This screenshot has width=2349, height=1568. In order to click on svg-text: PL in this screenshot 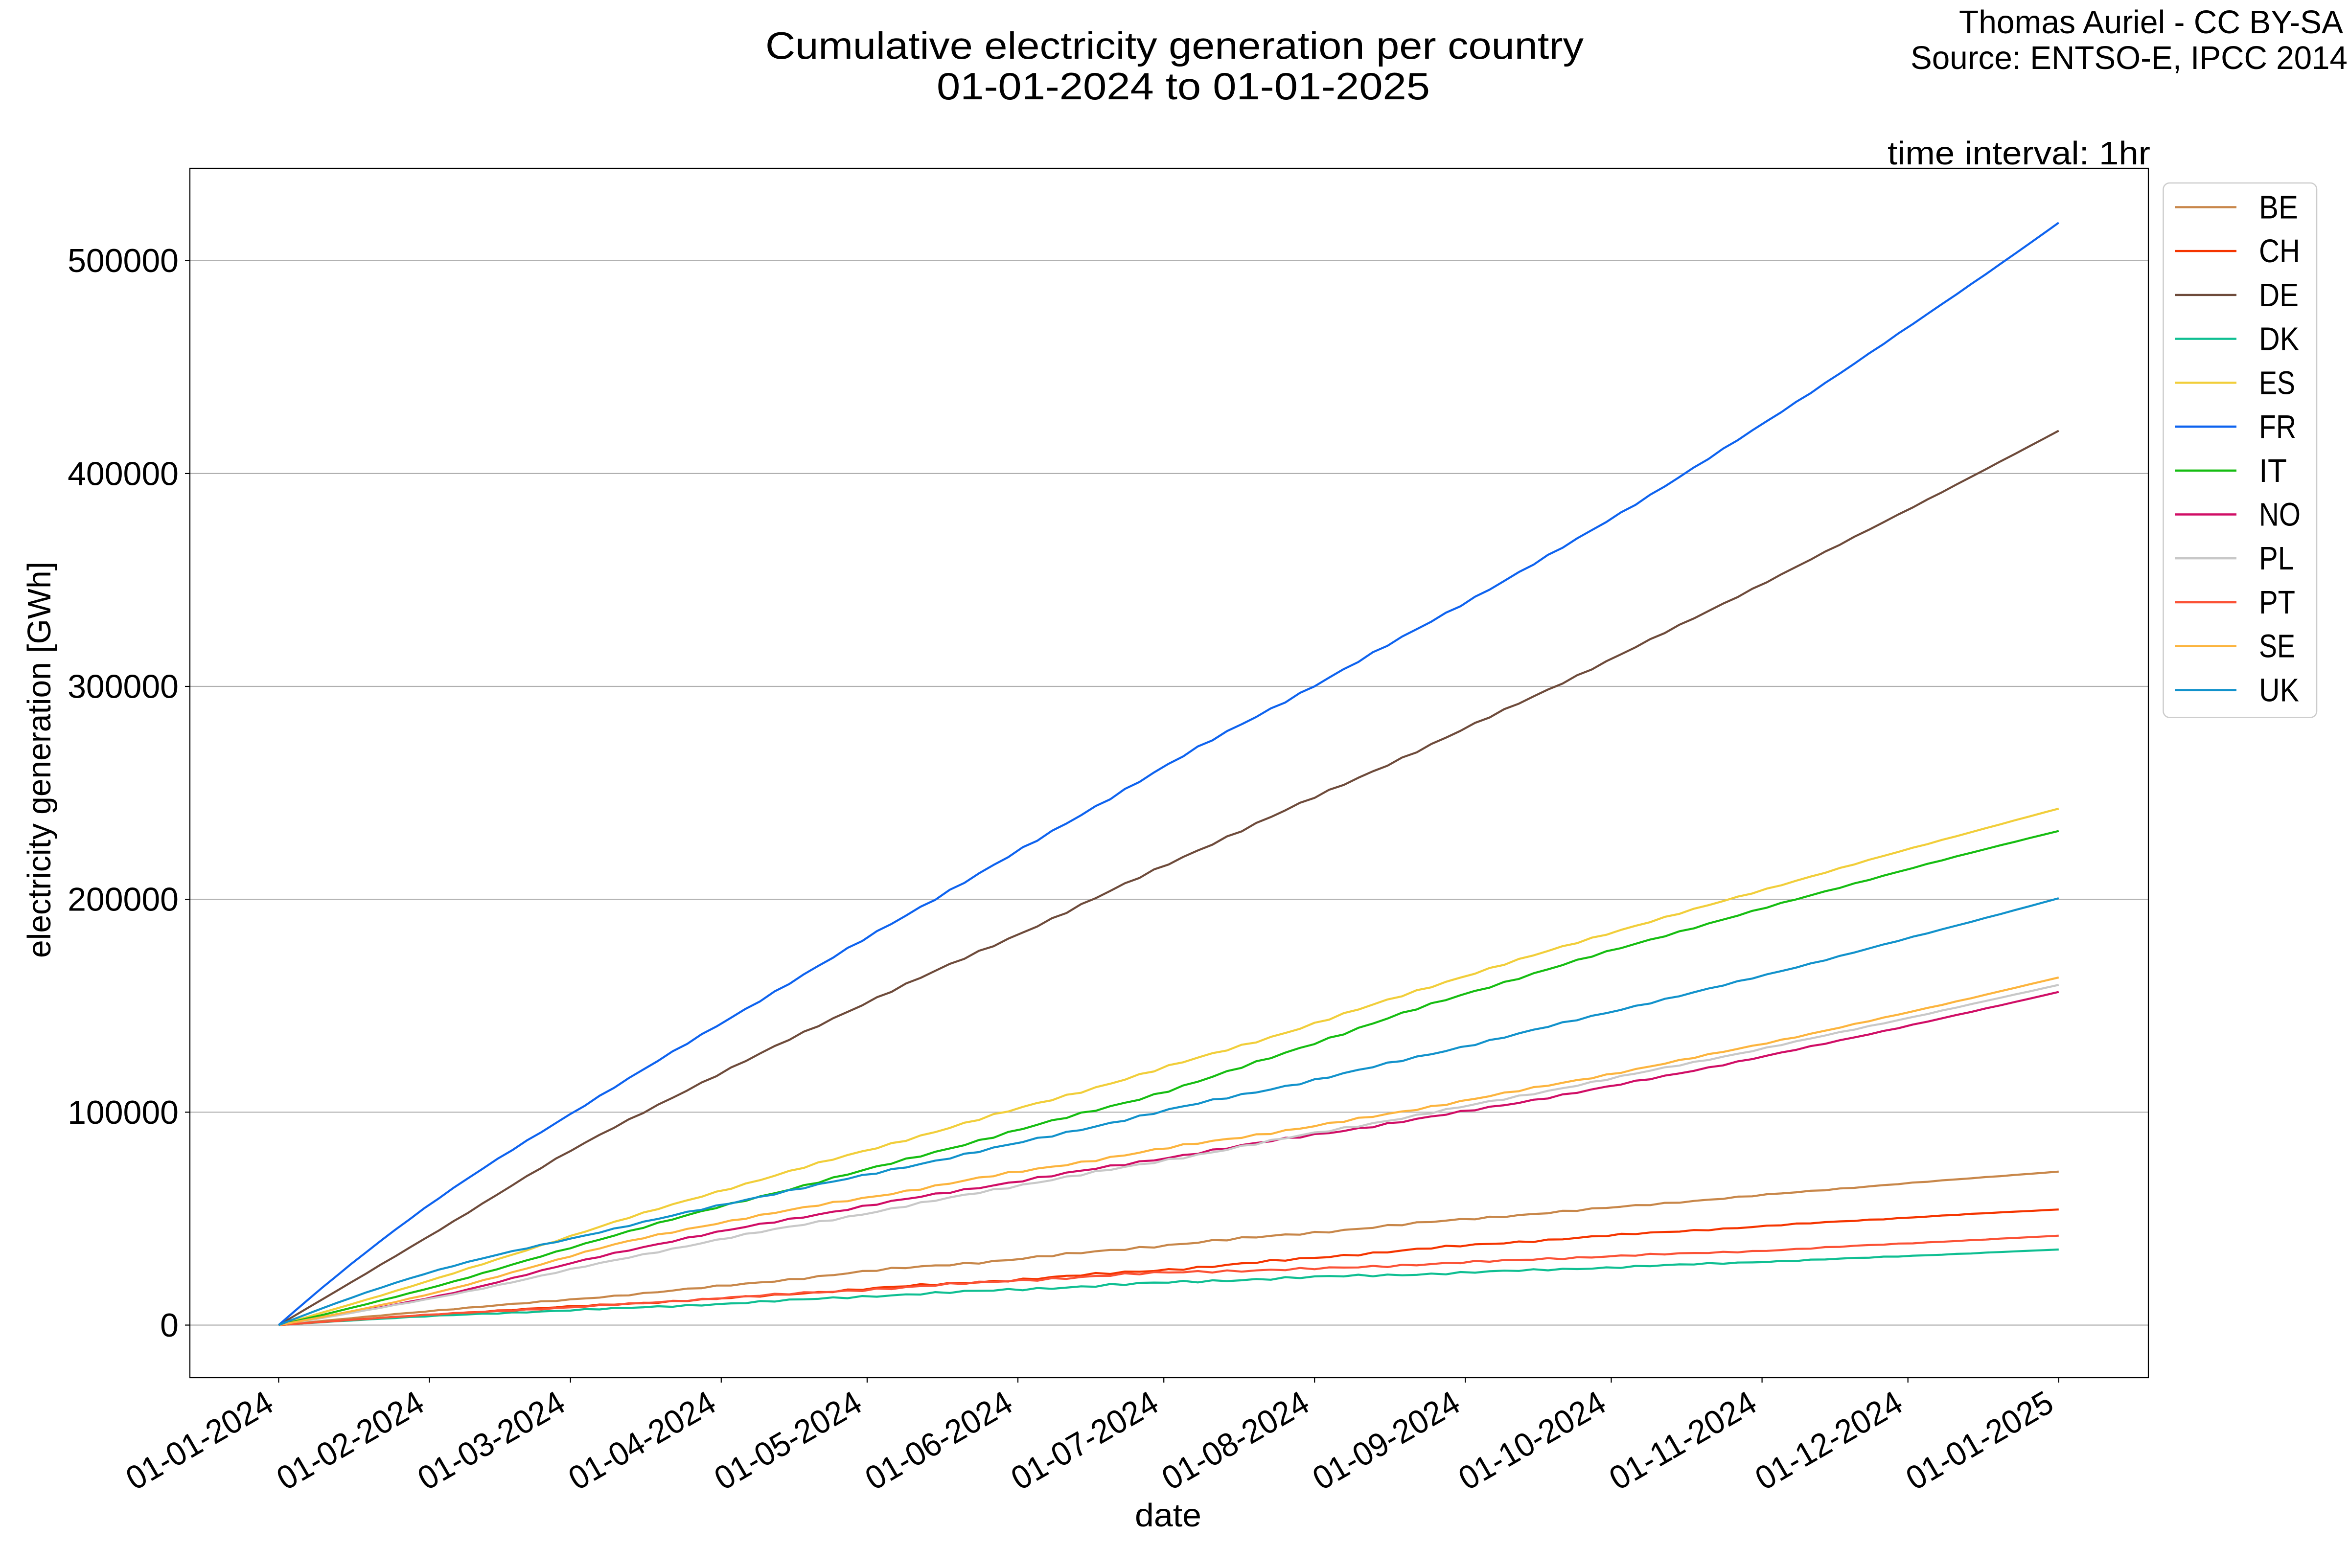, I will do `click(2276, 559)`.